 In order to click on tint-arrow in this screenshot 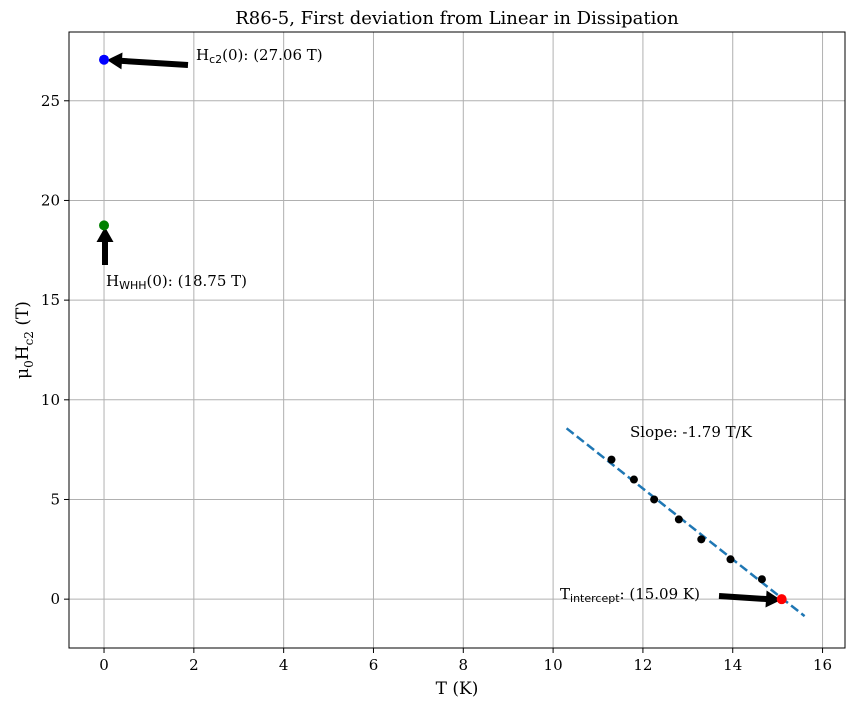, I will do `click(749, 599)`.